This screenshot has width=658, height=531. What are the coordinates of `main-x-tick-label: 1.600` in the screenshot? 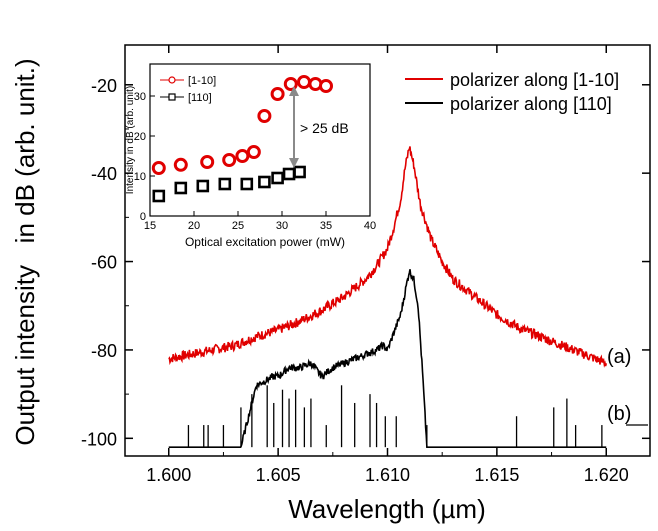 It's located at (168, 475).